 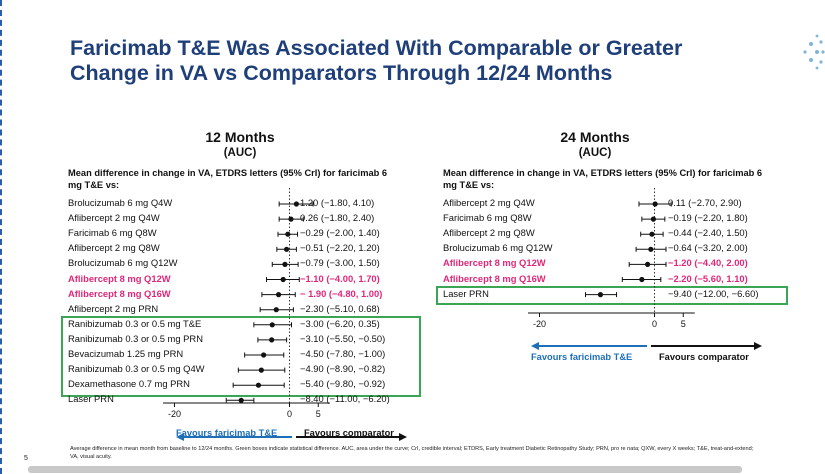 What do you see at coordinates (385, 469) in the screenshot?
I see `horizontal-scrollbar` at bounding box center [385, 469].